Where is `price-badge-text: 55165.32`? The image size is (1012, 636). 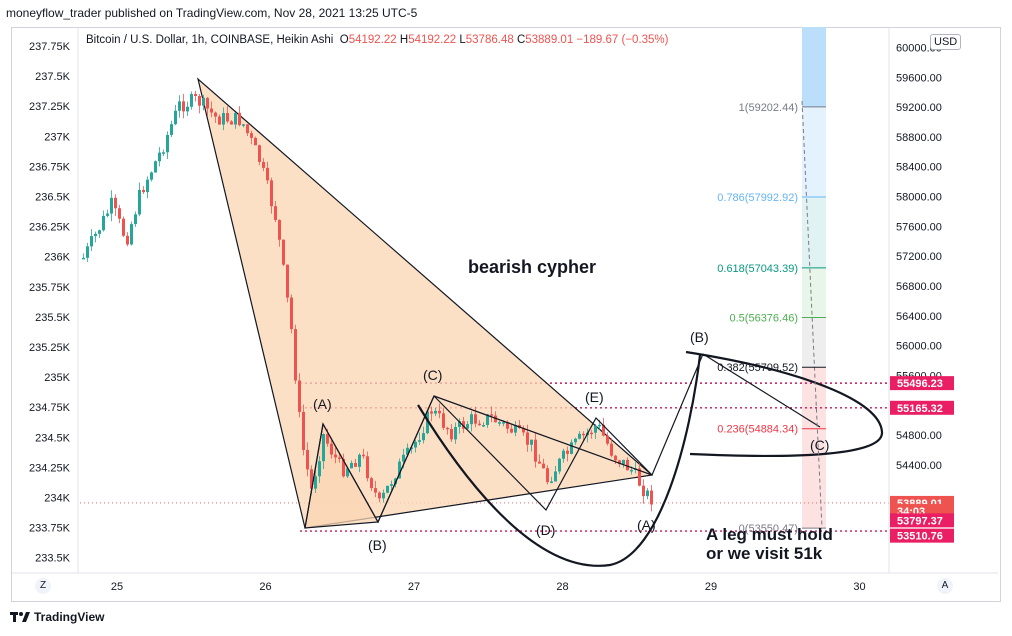 price-badge-text: 55165.32 is located at coordinates (920, 409).